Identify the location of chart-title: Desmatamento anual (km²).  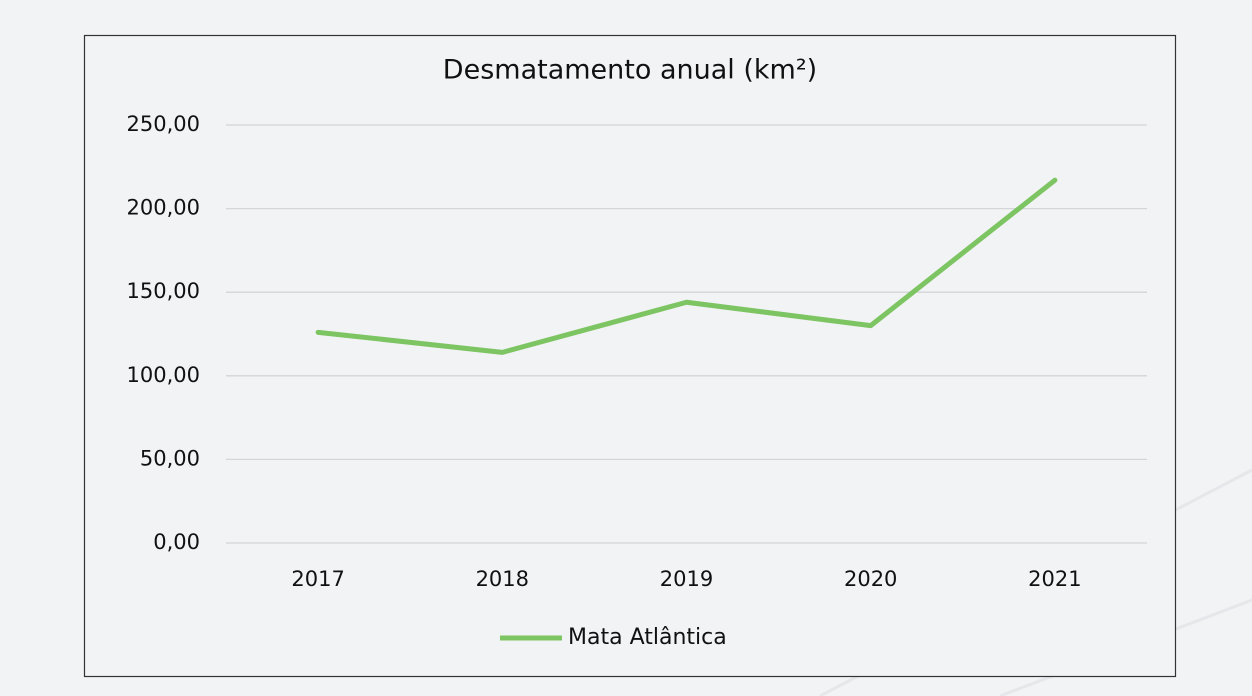
(630, 70).